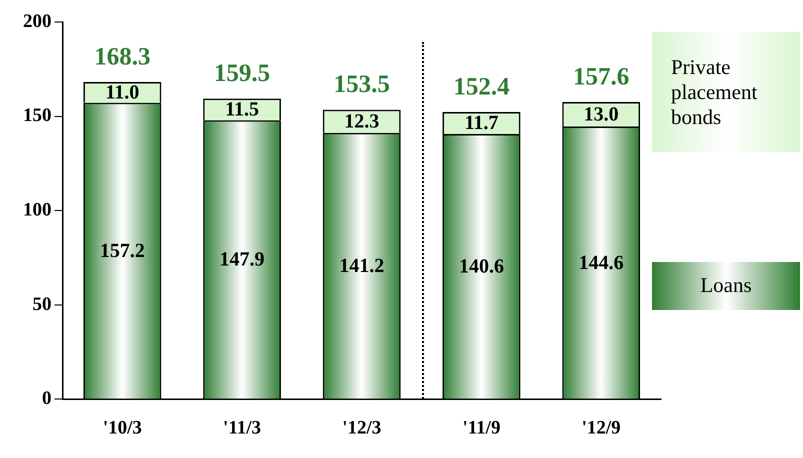  Describe the element at coordinates (481, 428) in the screenshot. I see `x-tick-label: '11/9` at that location.